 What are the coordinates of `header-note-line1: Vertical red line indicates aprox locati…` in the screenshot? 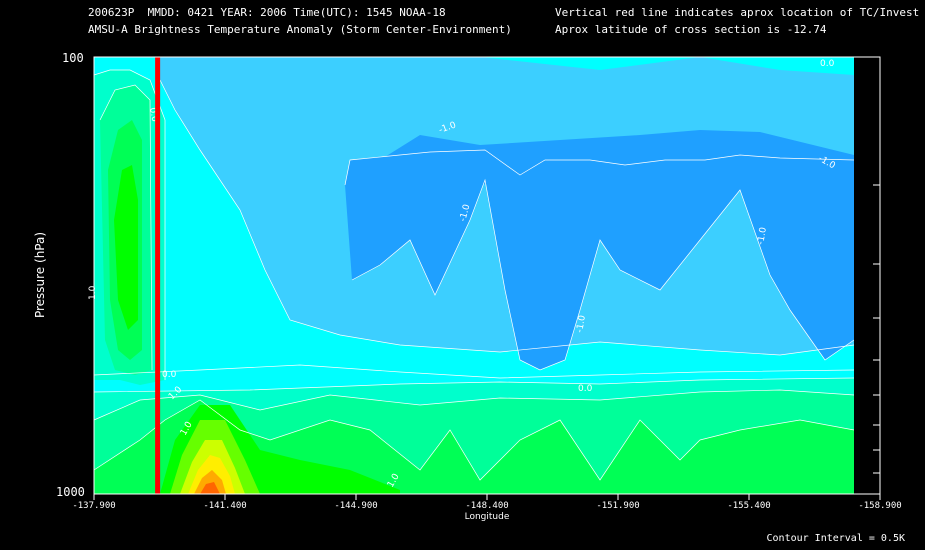 It's located at (737, 12).